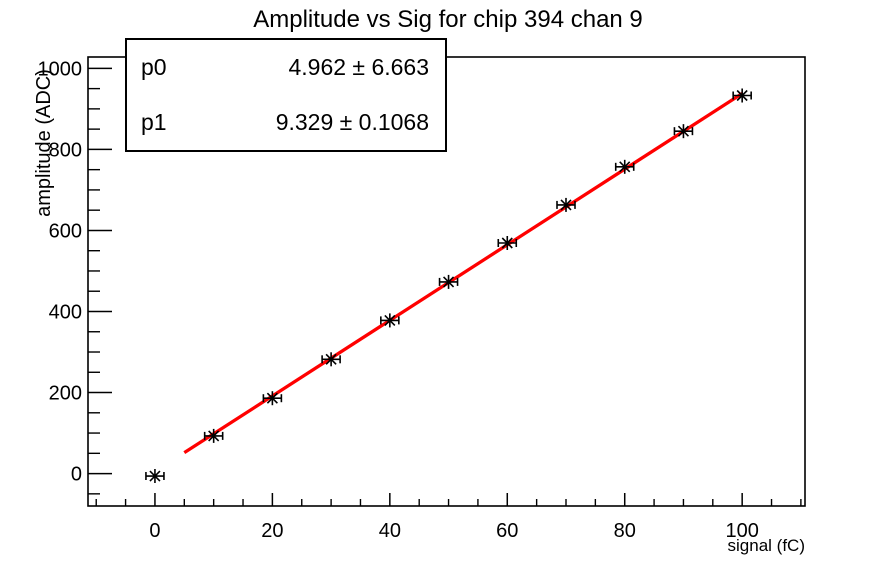  Describe the element at coordinates (44, 143) in the screenshot. I see `y-axis-title: amplitude (ADC)` at that location.